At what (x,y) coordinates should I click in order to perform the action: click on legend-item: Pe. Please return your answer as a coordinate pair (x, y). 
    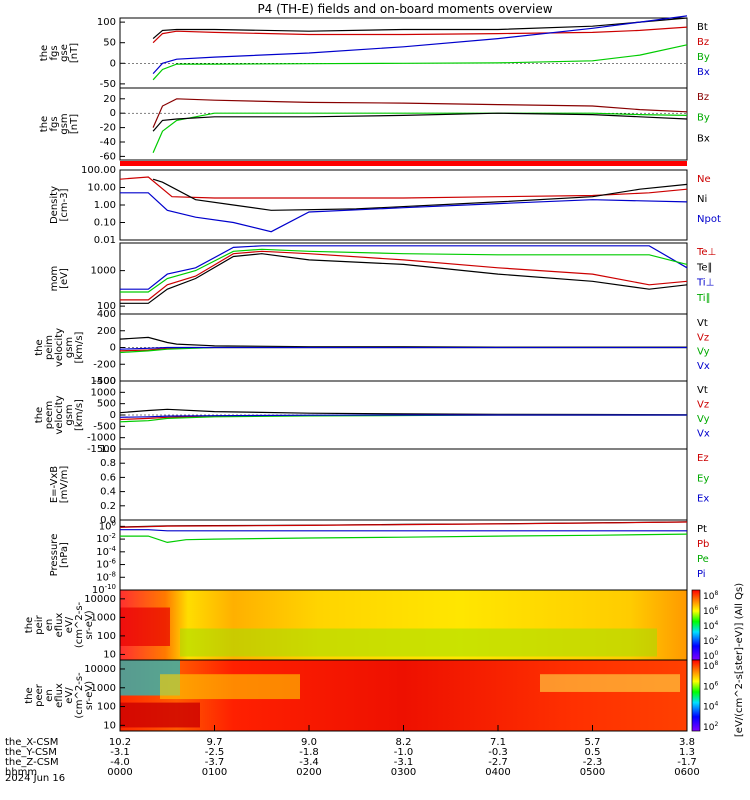
    Looking at the image, I should click on (703, 559).